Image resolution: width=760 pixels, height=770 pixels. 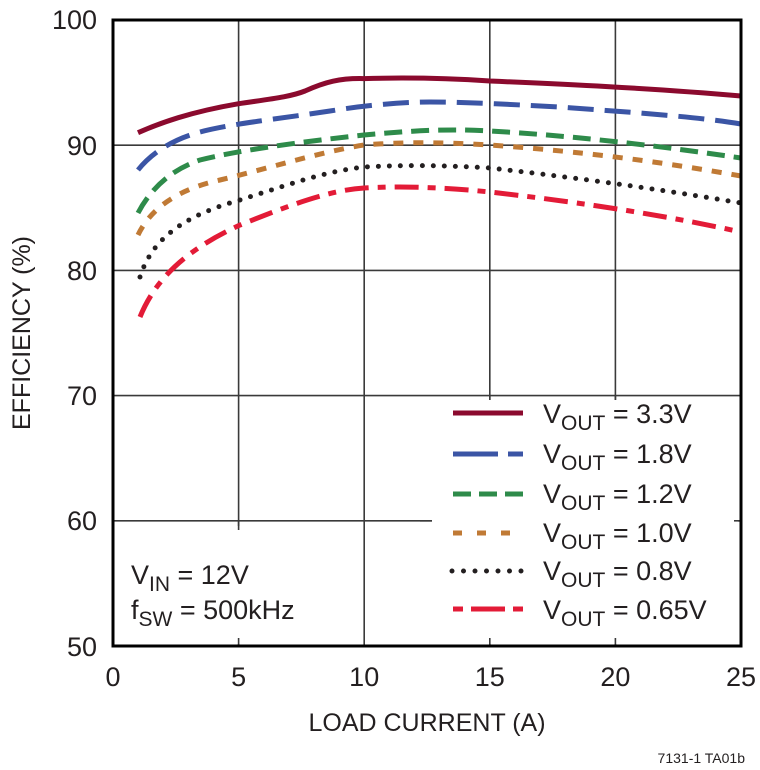 I want to click on figure-code: 7131-1 TA01b, so click(x=702, y=758).